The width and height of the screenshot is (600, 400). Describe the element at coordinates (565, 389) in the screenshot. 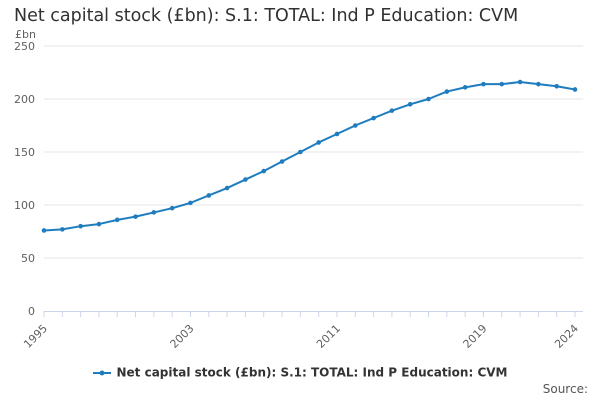

I see `source-label: Source:` at that location.